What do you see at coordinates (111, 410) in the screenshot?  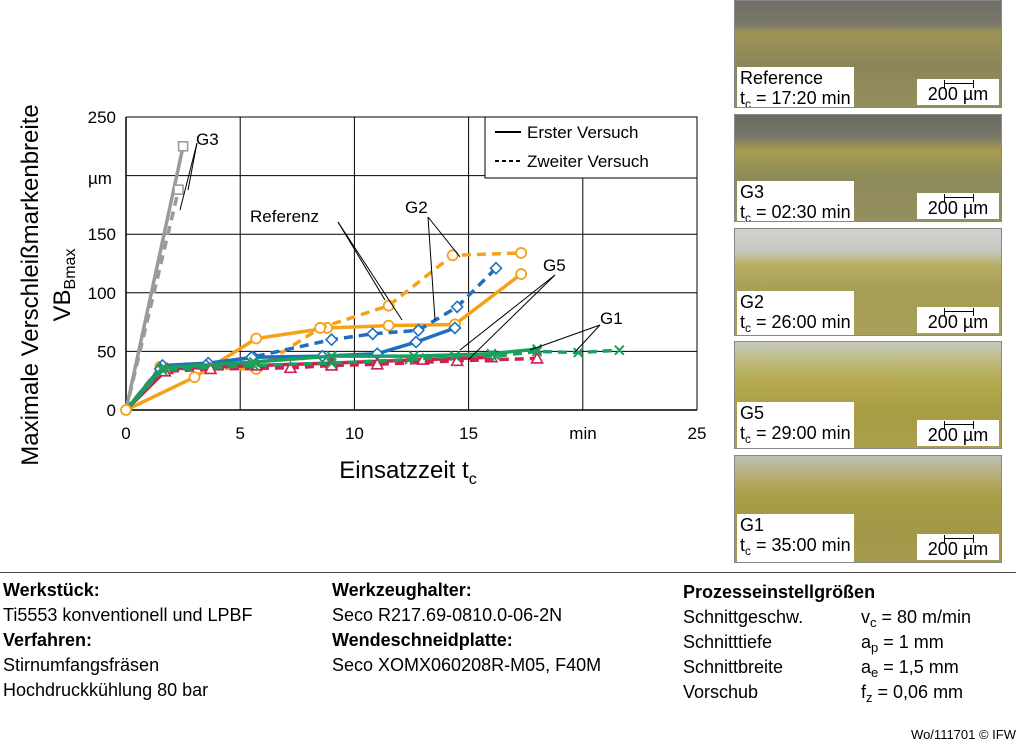 I see `y-tick-label: 0` at bounding box center [111, 410].